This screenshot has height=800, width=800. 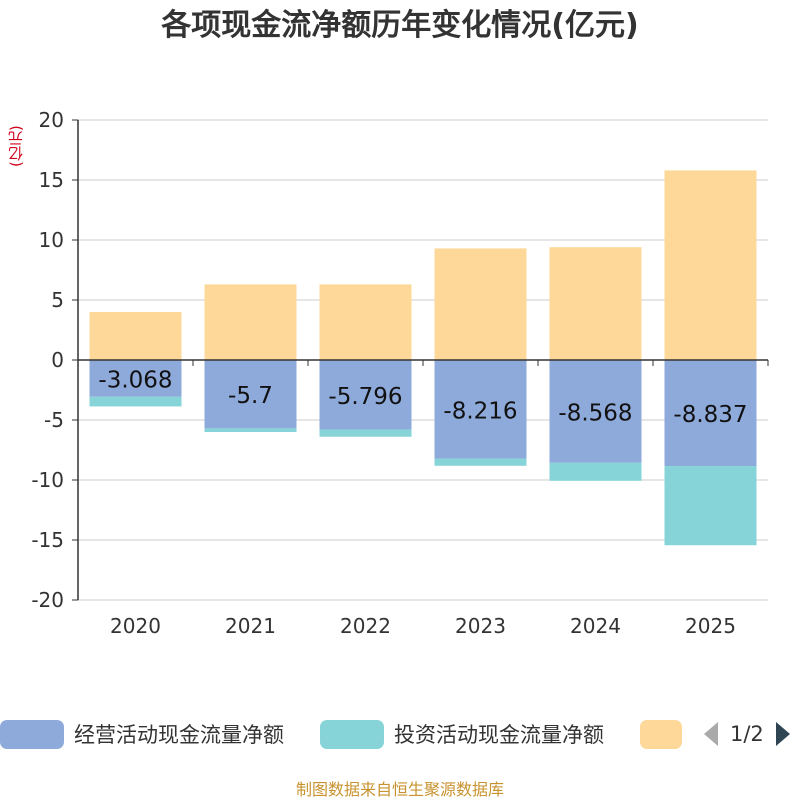 I want to click on legend-prev-button, so click(x=711, y=734).